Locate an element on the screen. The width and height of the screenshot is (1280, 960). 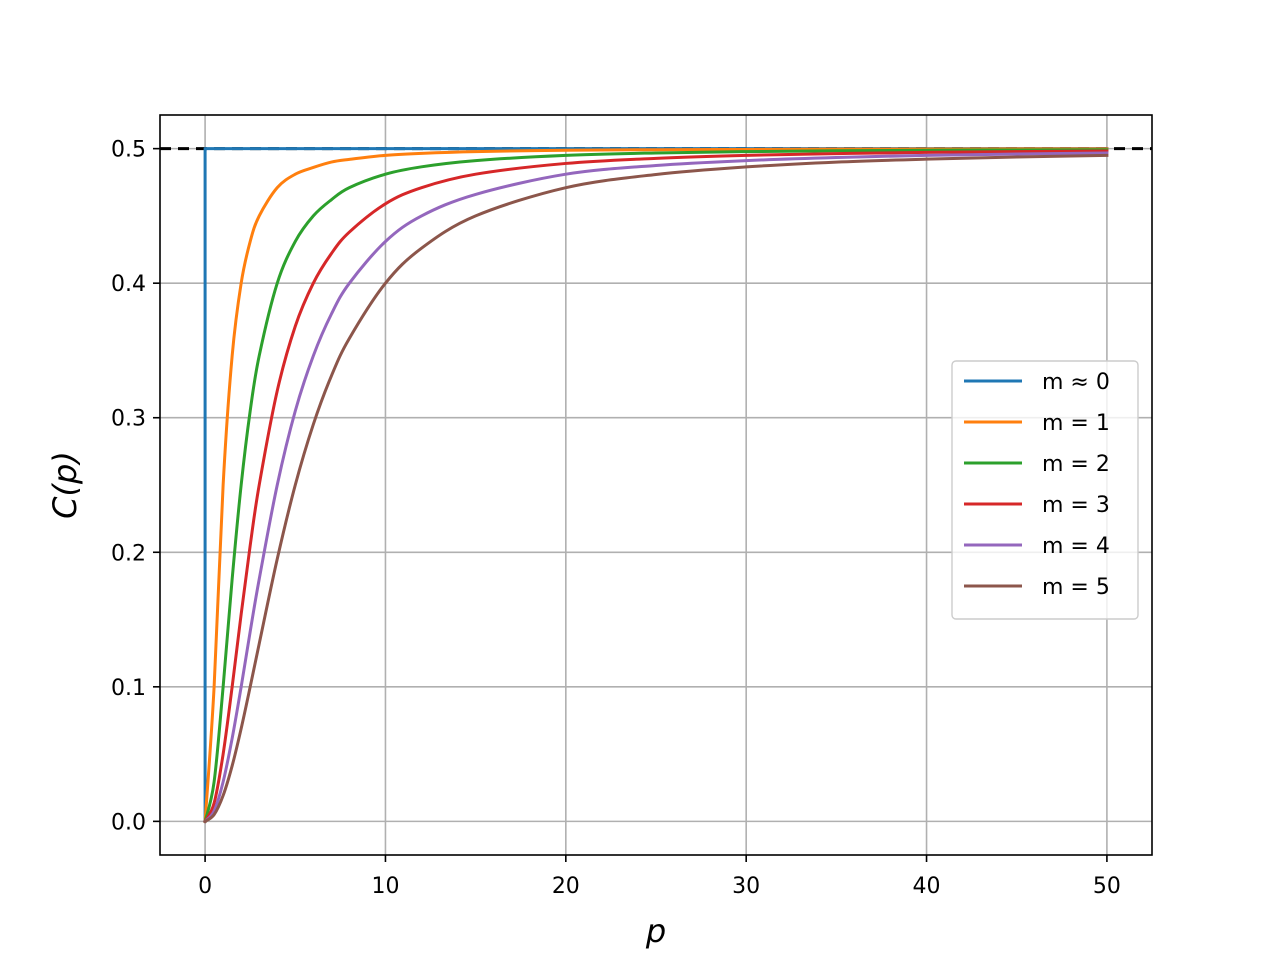
x-tick-label: 40 is located at coordinates (927, 886).